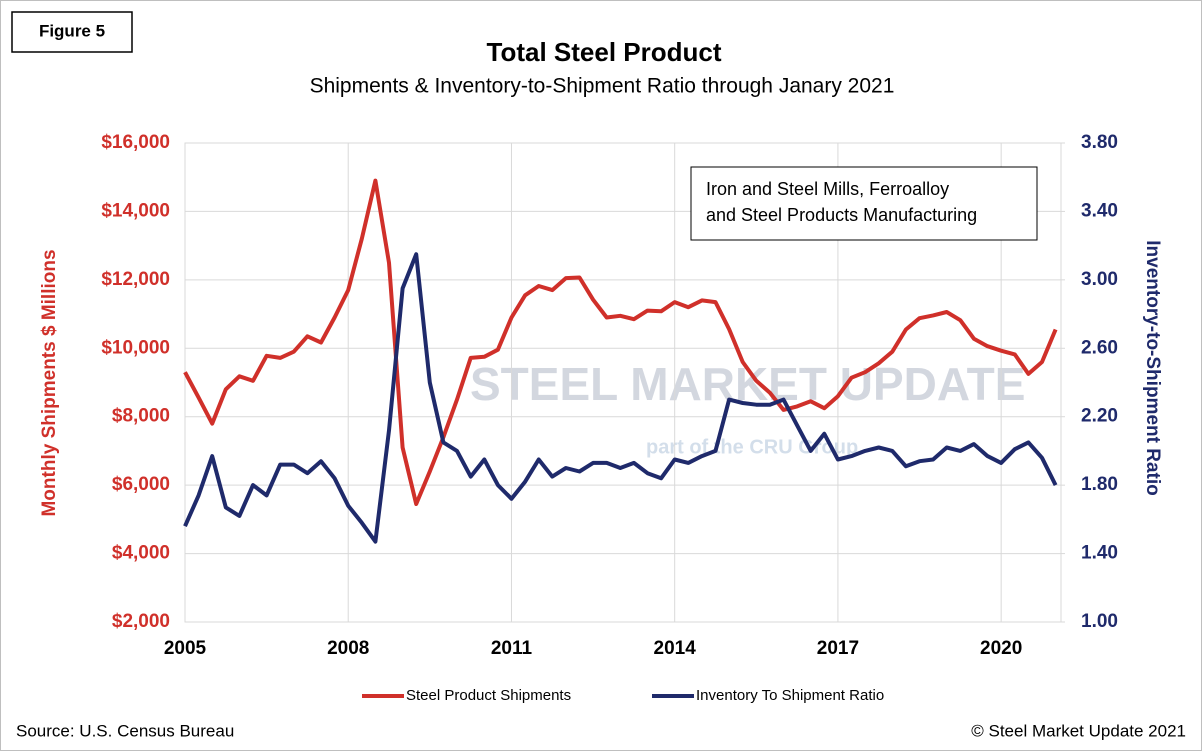 Image resolution: width=1202 pixels, height=751 pixels. Describe the element at coordinates (1099, 416) in the screenshot. I see `y2-tick-label: 2.20` at that location.